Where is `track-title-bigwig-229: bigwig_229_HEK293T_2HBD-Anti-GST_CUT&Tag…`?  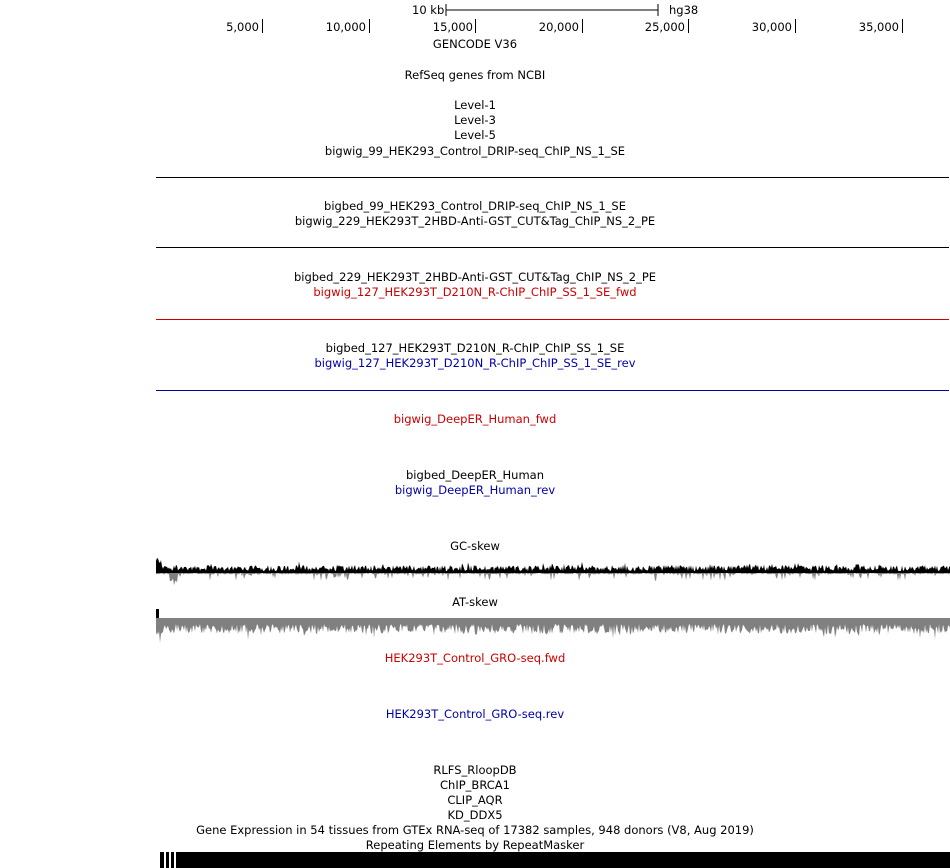
track-title-bigwig-229: bigwig_229_HEK293T_2HBD-Anti-GST_CUT&Tag… is located at coordinates (475, 221).